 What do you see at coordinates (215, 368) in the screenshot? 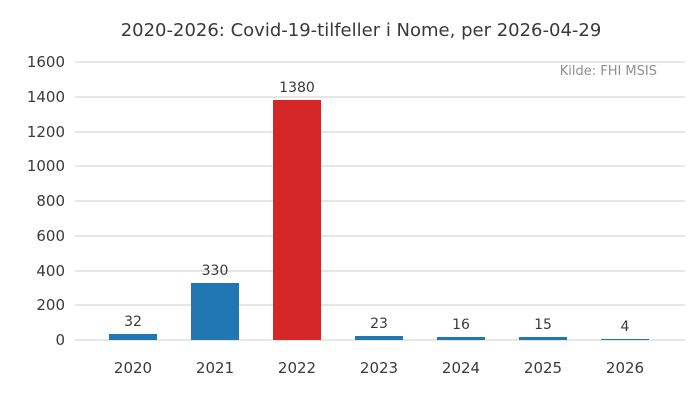
I see `xtick-label-2021: 2021` at bounding box center [215, 368].